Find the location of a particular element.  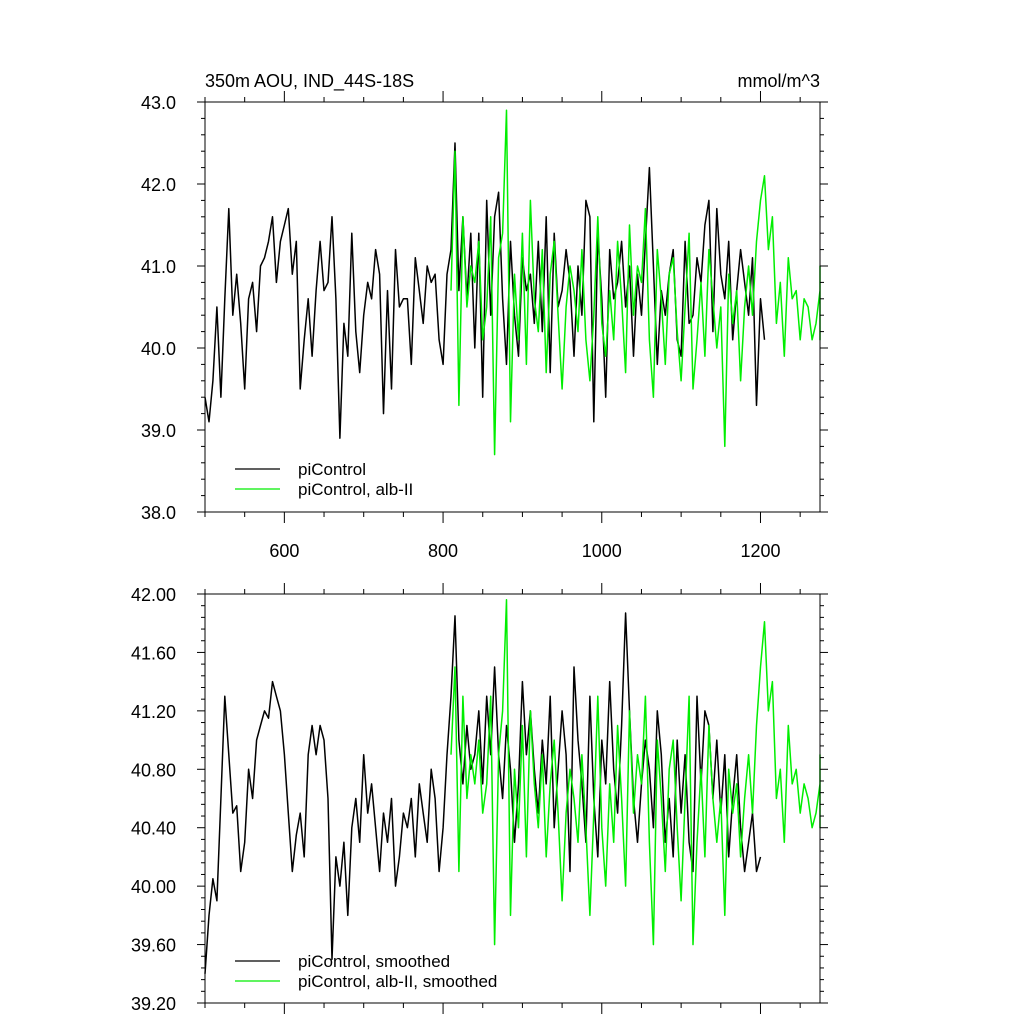

panel-title-left: 350m AOU, IND_44S-18S is located at coordinates (309, 81).